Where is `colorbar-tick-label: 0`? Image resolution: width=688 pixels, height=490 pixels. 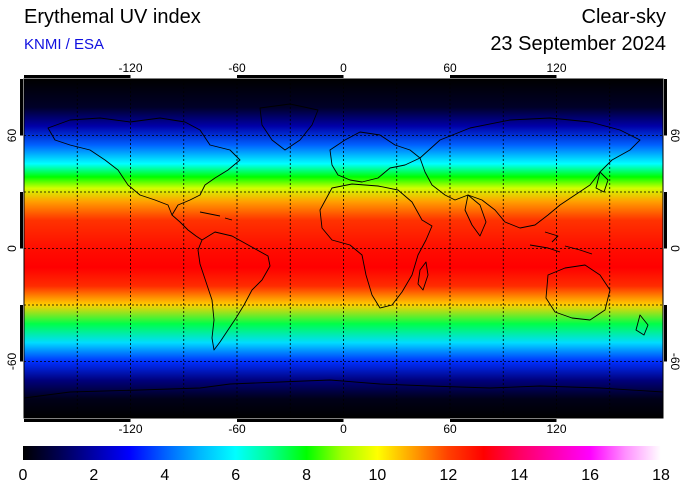
colorbar-tick-label: 0 is located at coordinates (23, 475).